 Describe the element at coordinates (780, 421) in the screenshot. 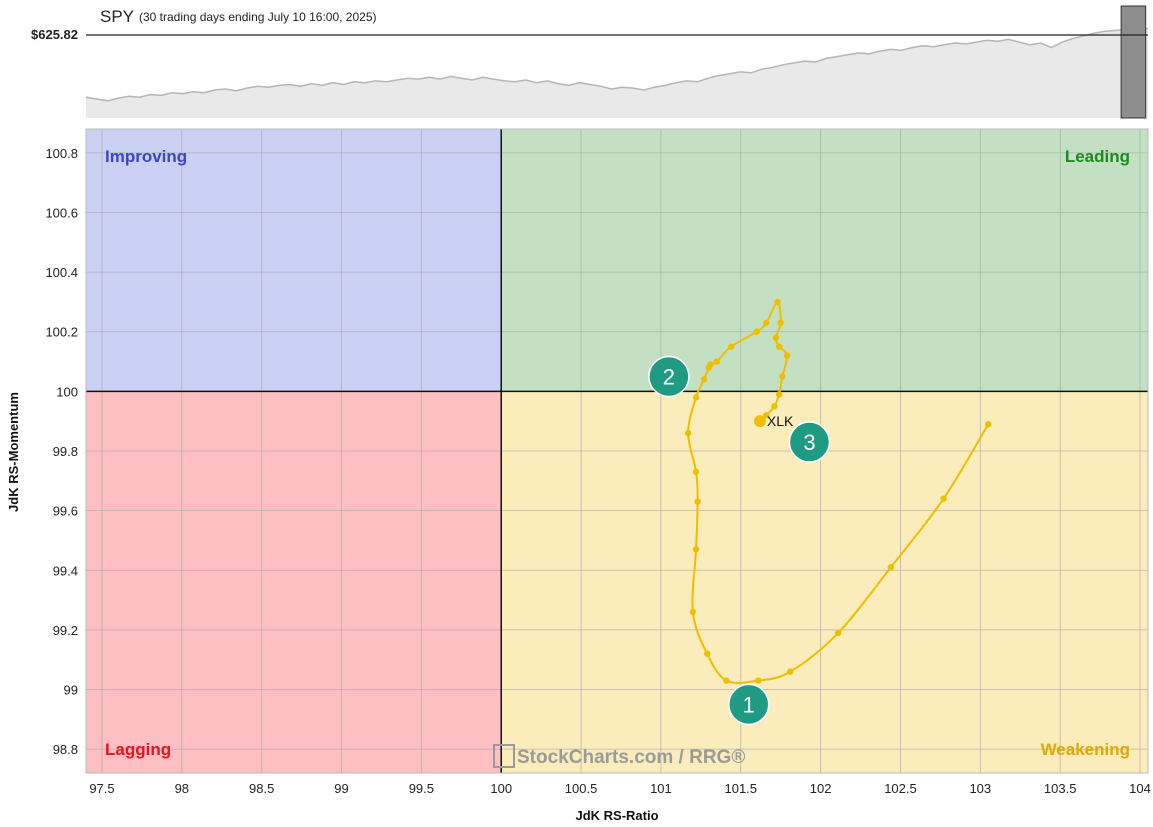

I see `series-label: XLK` at that location.